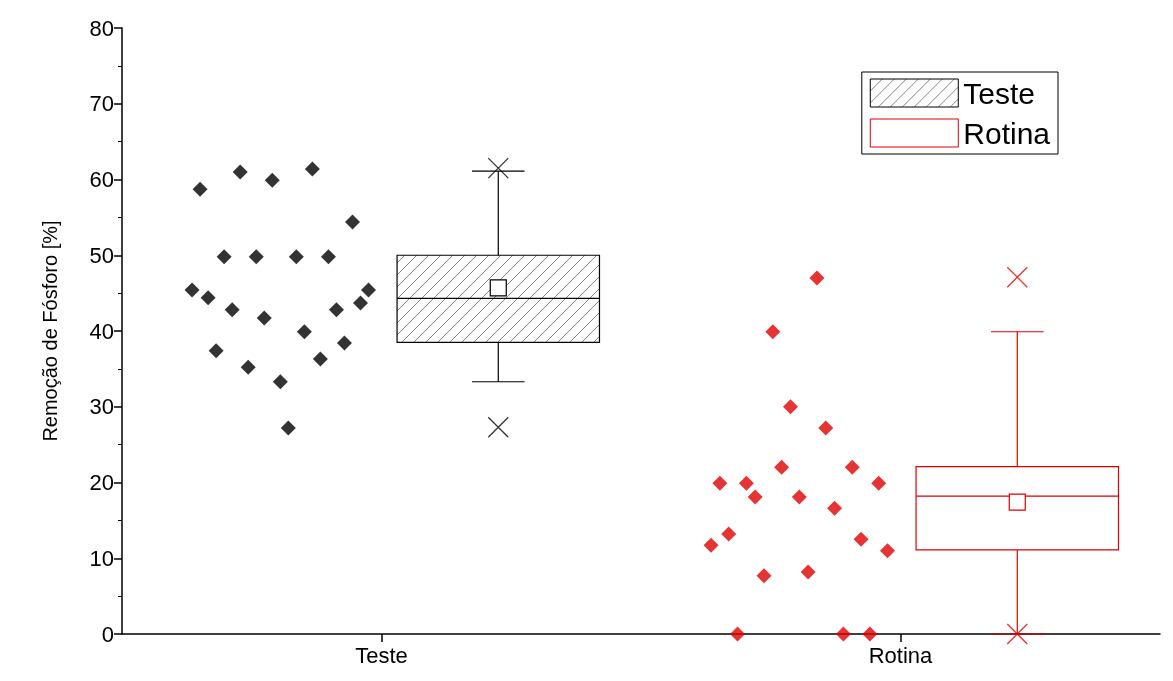  Describe the element at coordinates (101, 558) in the screenshot. I see `y-tick-label: 10` at that location.